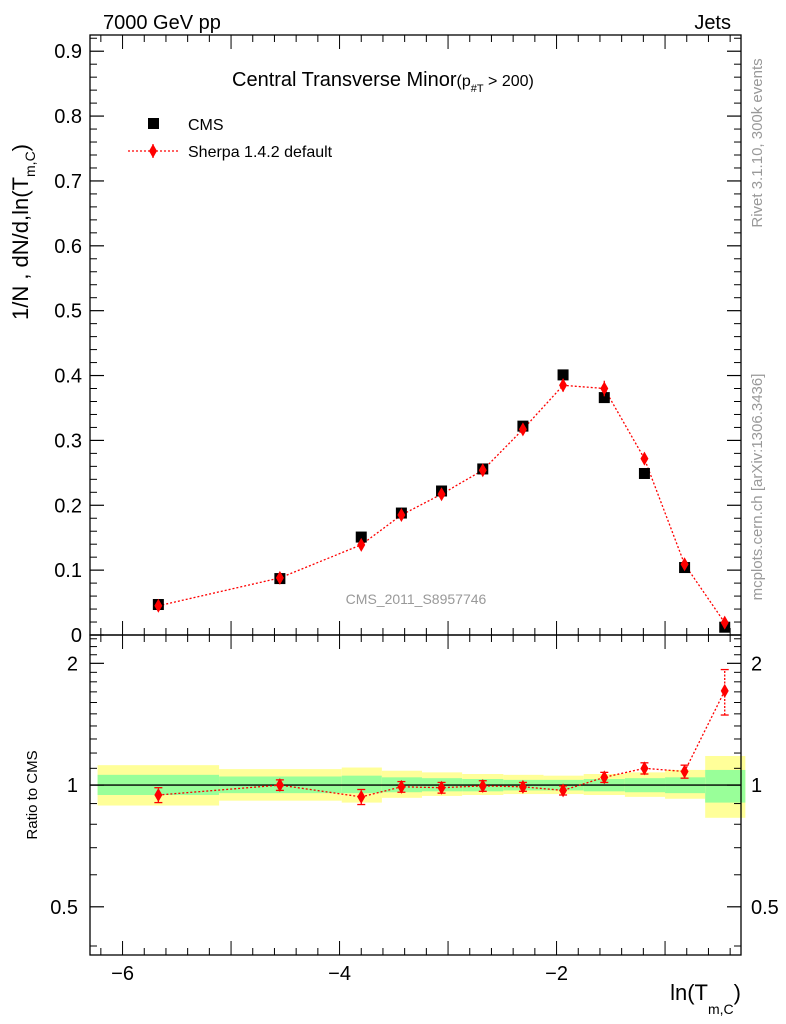 The image size is (786, 1024). I want to click on ratio-y-tick-label: 2, so click(72, 664).